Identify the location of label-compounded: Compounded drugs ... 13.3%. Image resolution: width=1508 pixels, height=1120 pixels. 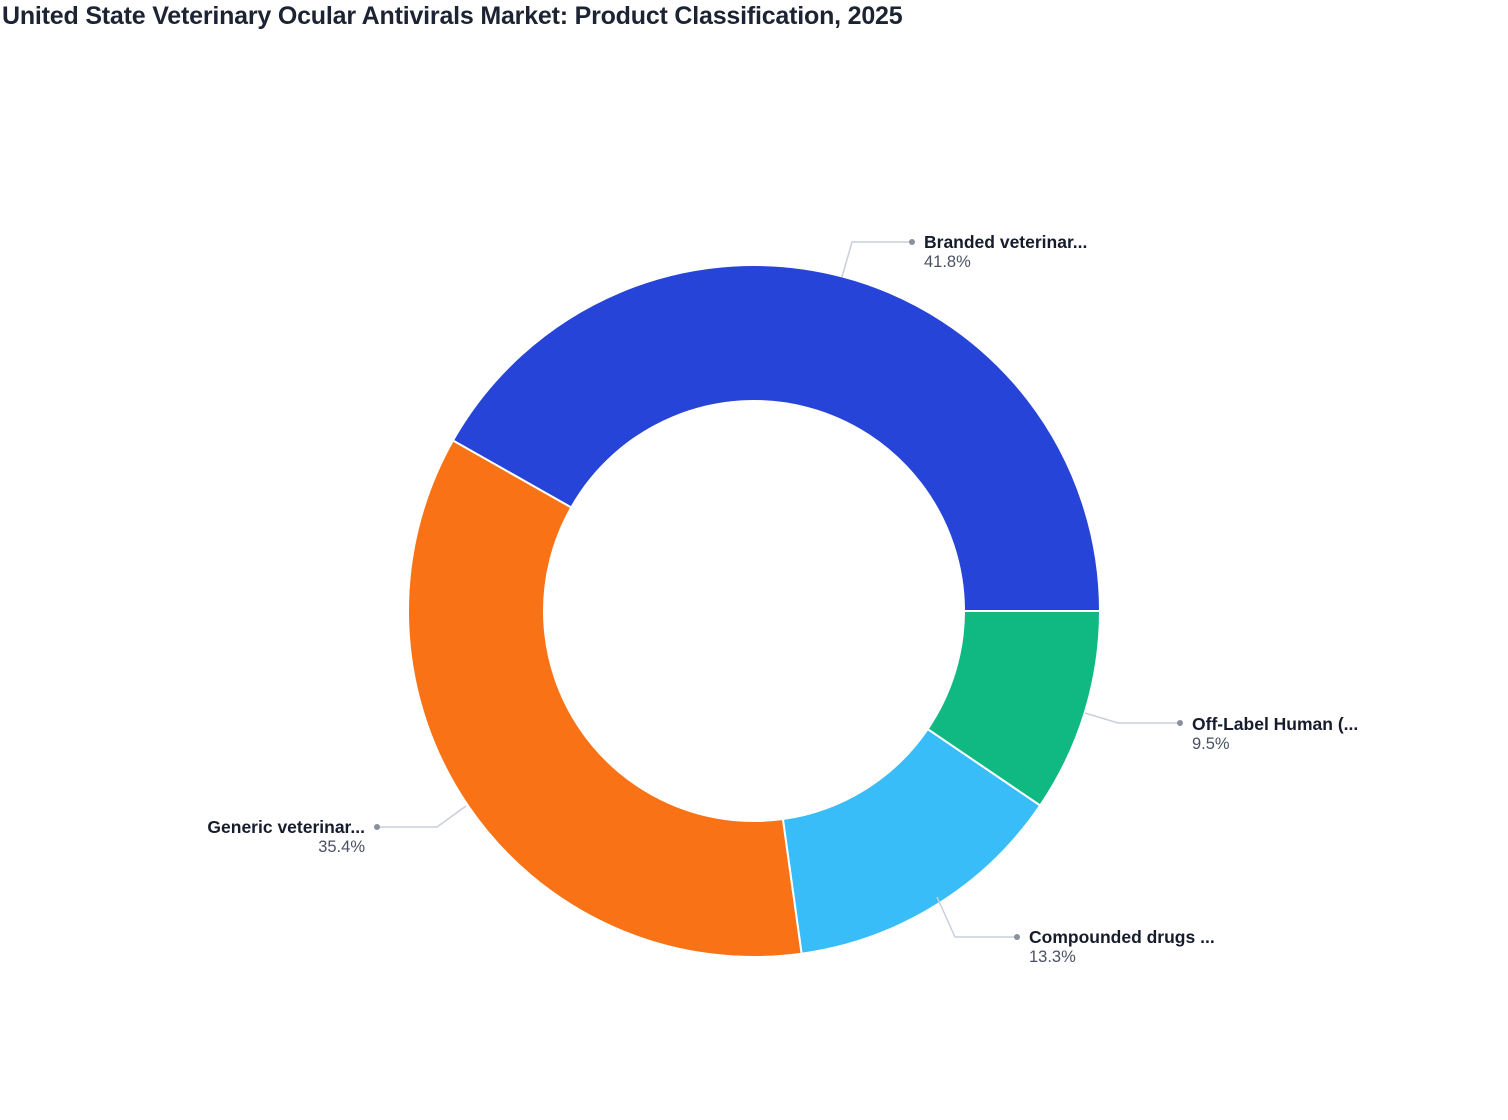
(1122, 947).